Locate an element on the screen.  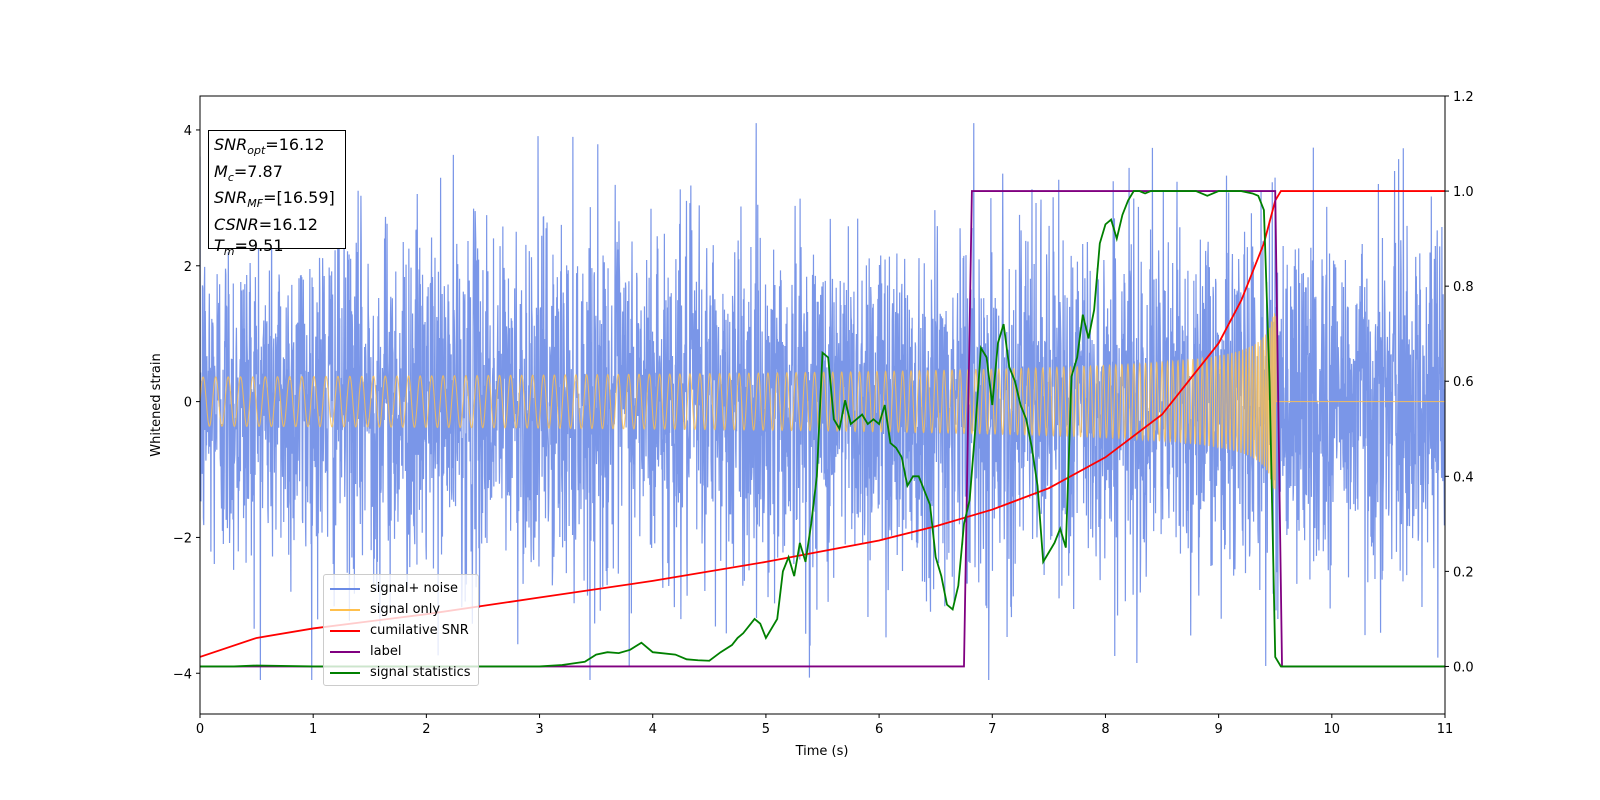
y-axis-label-left: Whitened strain is located at coordinates (156, 404).